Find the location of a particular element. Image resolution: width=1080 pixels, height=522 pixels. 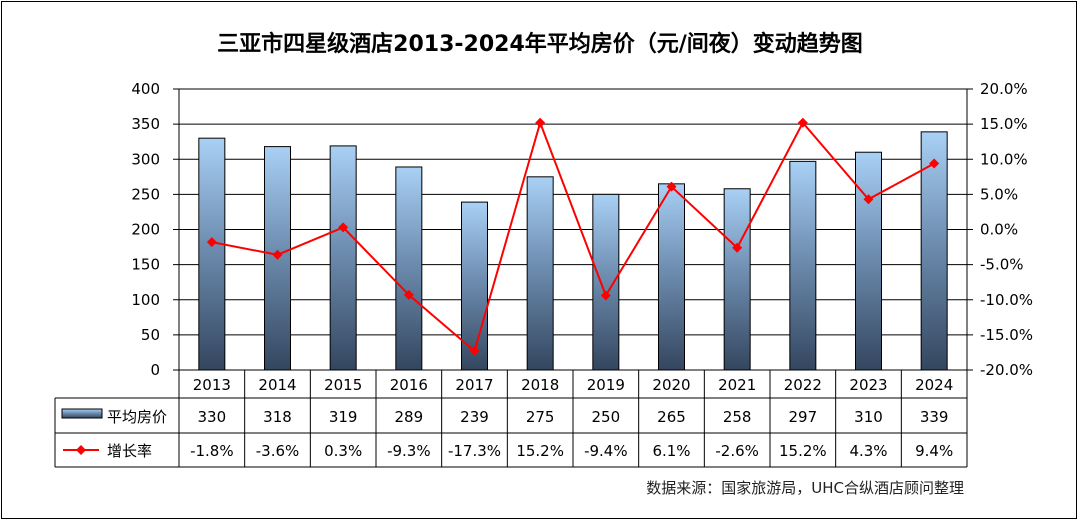

bar-2024 is located at coordinates (934, 251).